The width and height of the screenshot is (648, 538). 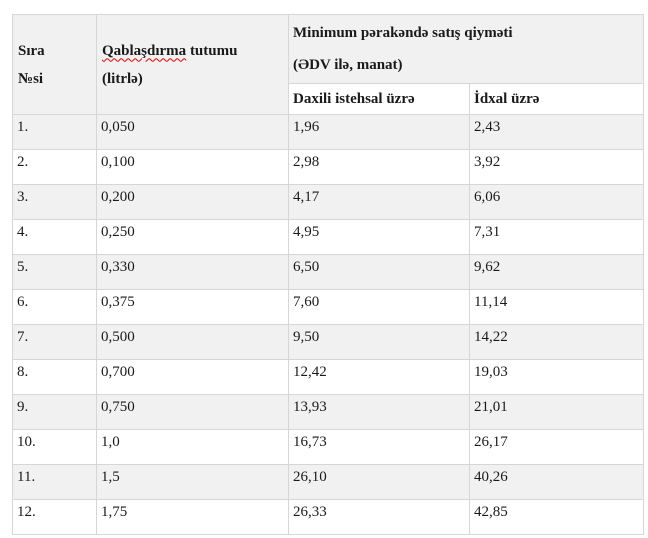 What do you see at coordinates (556, 237) in the screenshot?
I see `import-price-cell: 7,31` at bounding box center [556, 237].